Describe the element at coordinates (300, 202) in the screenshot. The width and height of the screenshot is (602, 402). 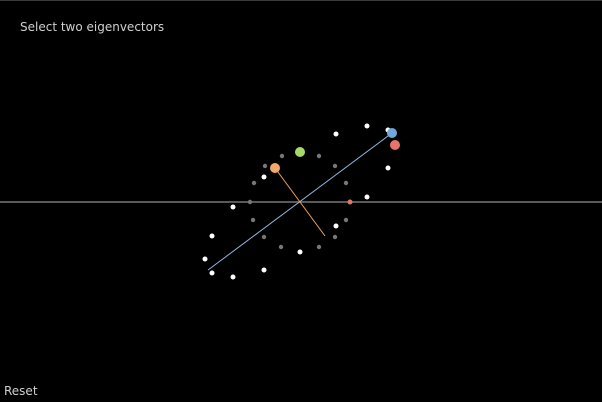
I see `minor-eigenvector-line` at that location.